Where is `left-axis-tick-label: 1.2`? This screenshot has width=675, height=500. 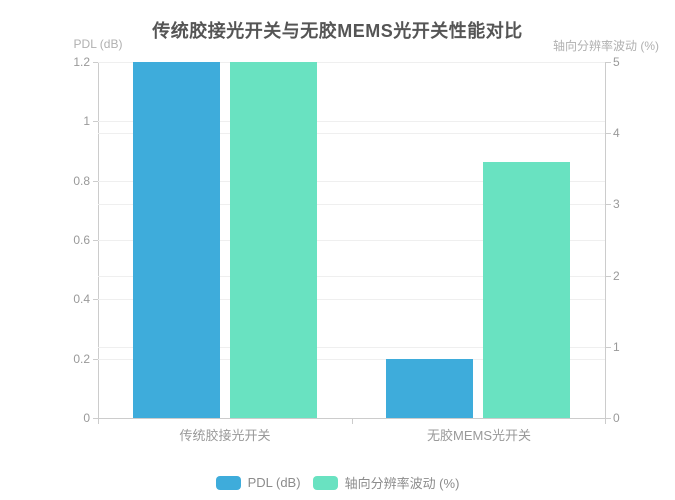
left-axis-tick-label: 1.2 is located at coordinates (81, 62).